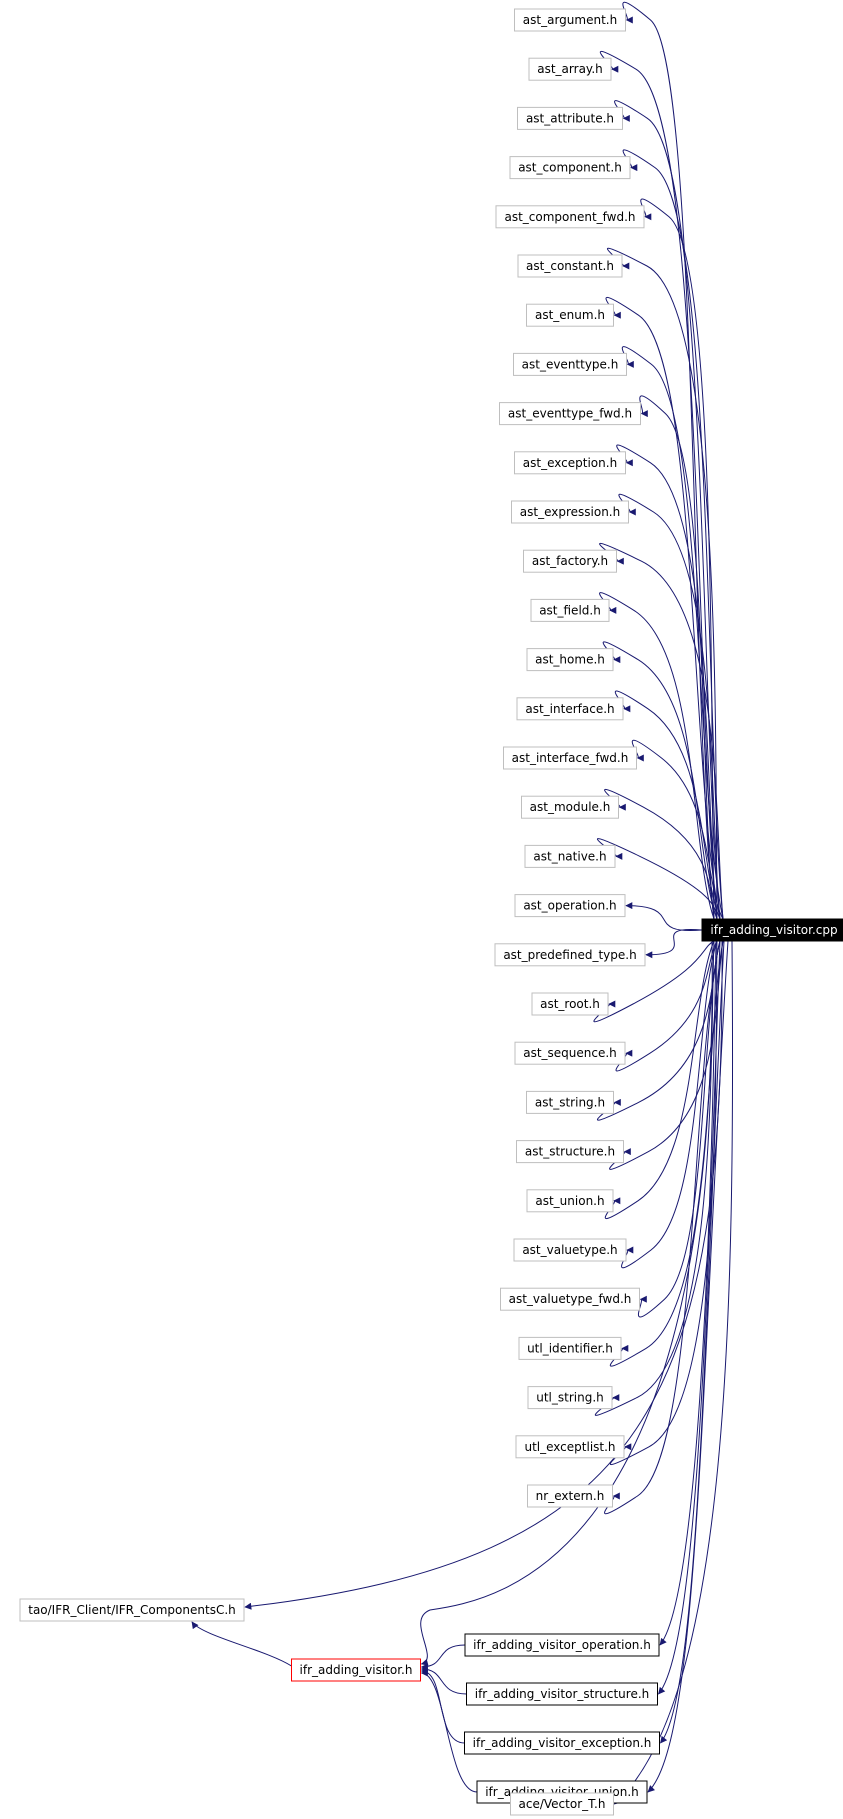  I want to click on node-ast-expression-h: ast_expression.h, so click(570, 512).